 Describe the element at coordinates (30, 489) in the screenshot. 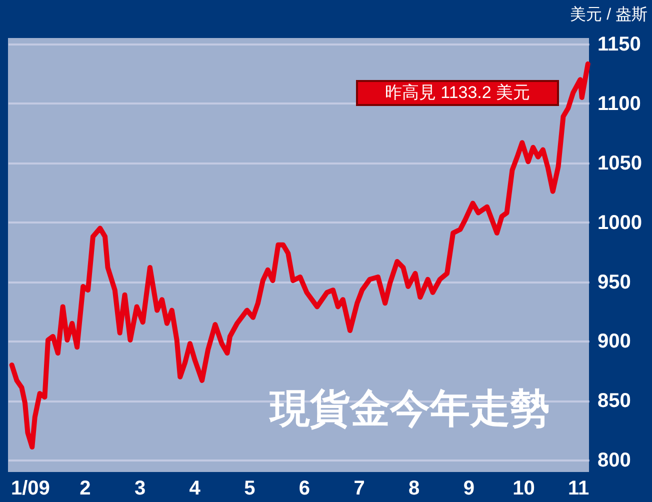

I see `x-tick-label: 1/09` at that location.